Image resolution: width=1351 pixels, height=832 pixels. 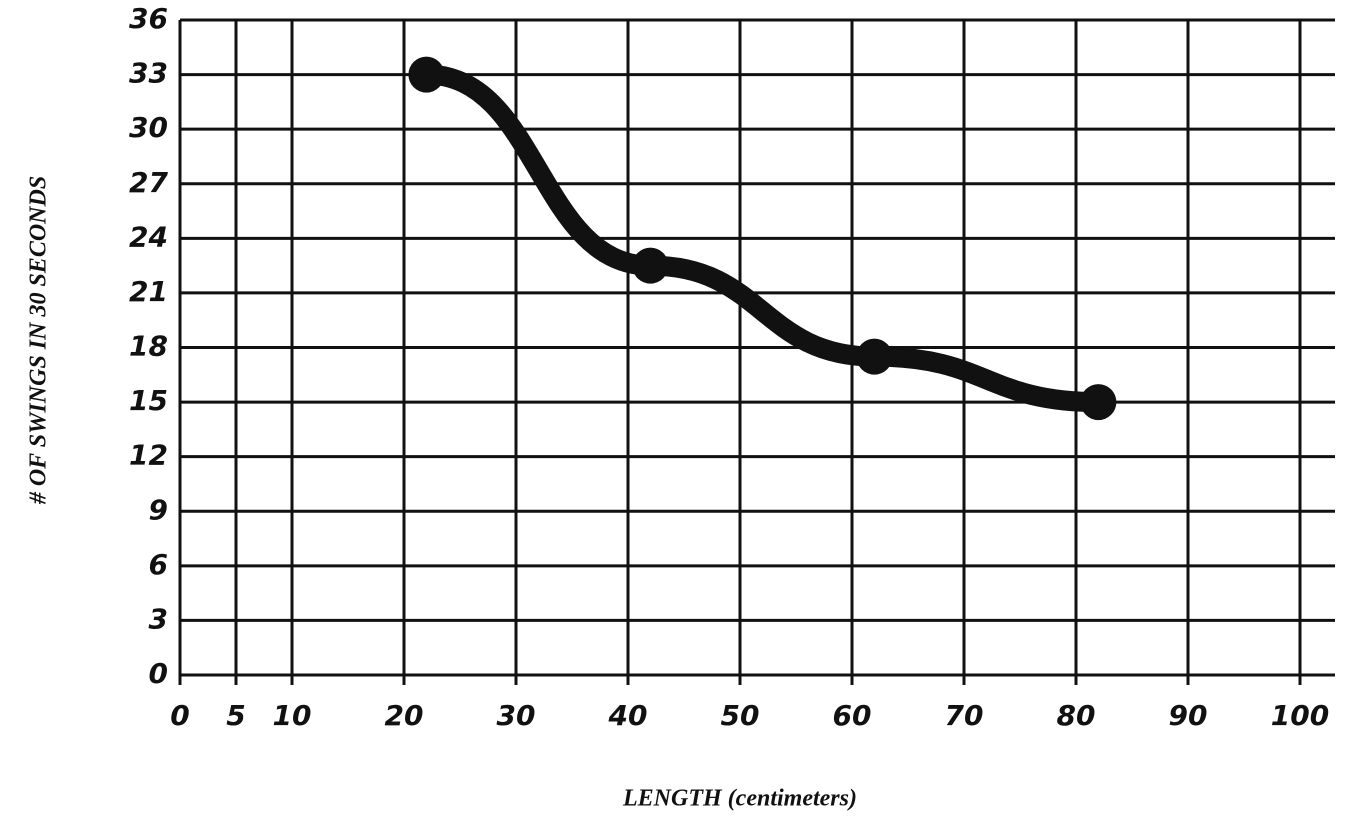 I want to click on y-tick-label: 33, so click(x=148, y=73).